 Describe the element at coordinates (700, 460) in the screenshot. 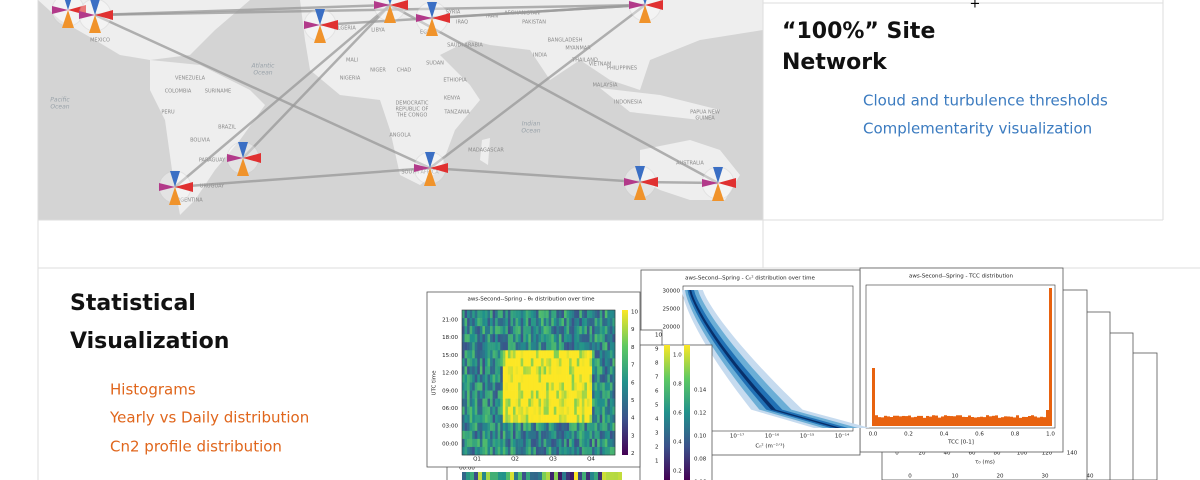

I see `tick-label: 0.08` at that location.